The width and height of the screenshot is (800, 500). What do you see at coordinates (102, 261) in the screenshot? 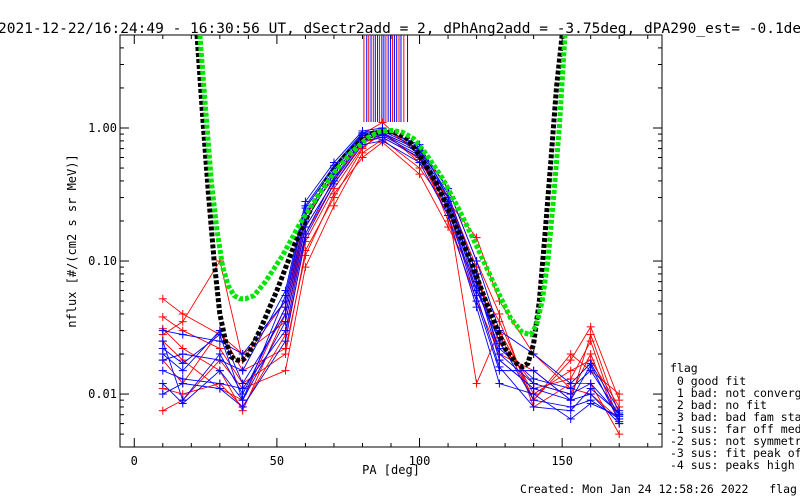
I see `y-tick-label: 0.10` at bounding box center [102, 261].